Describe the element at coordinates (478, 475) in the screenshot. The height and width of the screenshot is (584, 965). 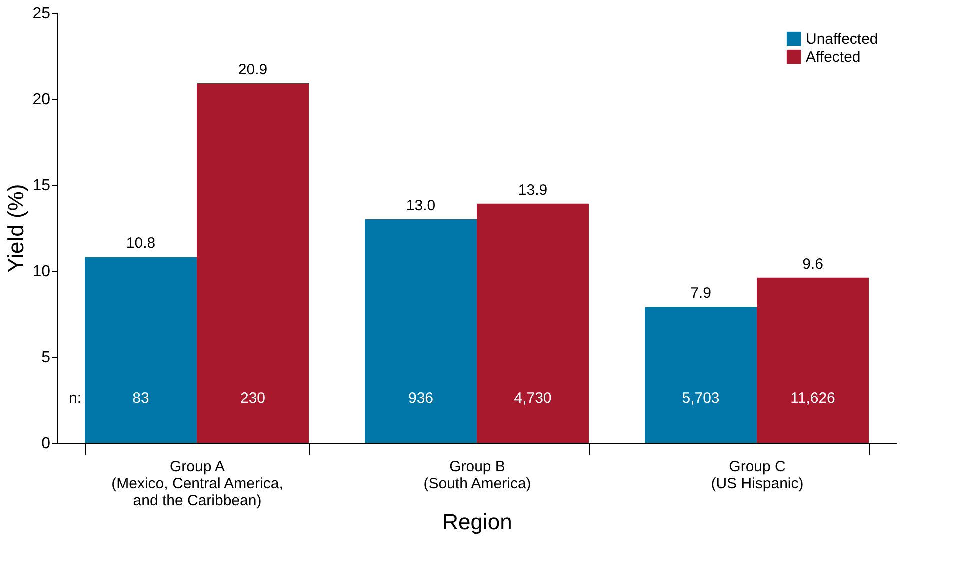
I see `x-tick-label: Group B (South America)` at that location.